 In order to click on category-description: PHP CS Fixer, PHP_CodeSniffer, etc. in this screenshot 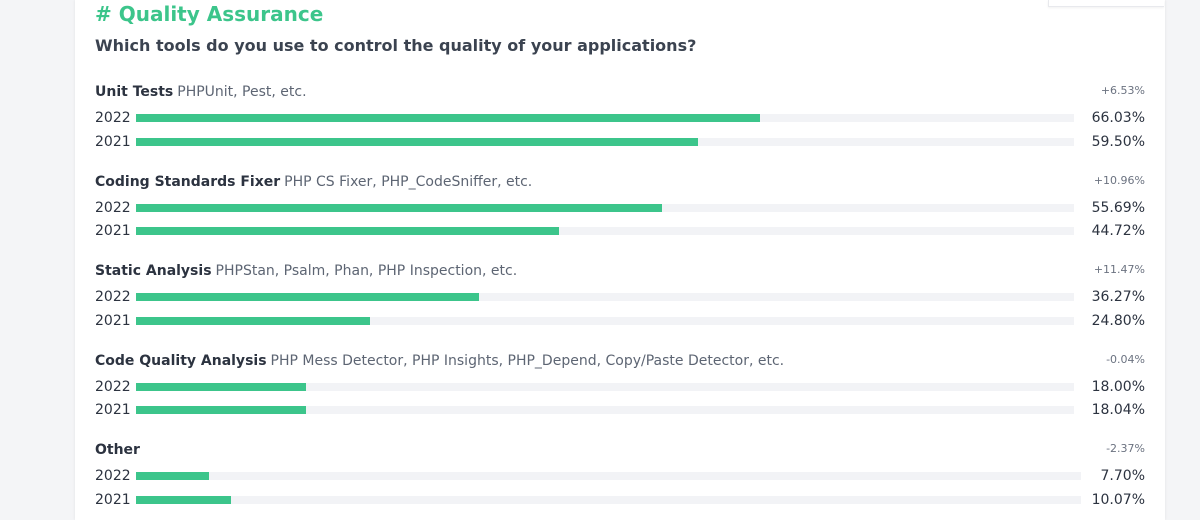, I will do `click(408, 181)`.